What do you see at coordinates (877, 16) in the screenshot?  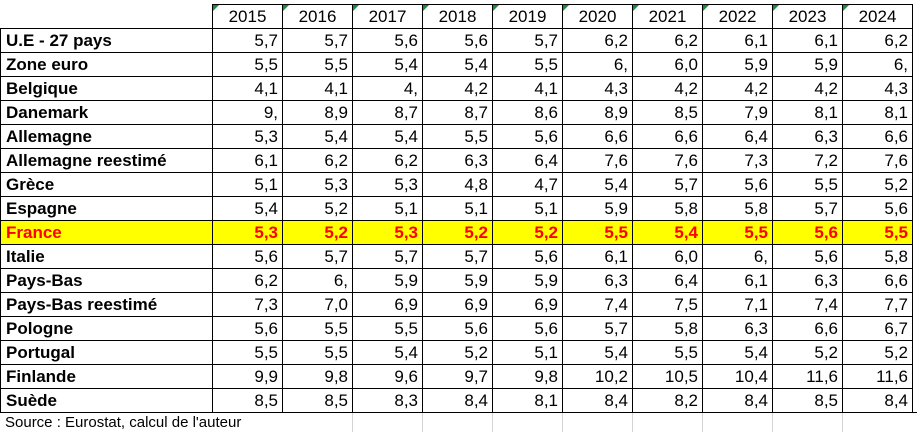 I see `year-header-2024: 2024` at bounding box center [877, 16].